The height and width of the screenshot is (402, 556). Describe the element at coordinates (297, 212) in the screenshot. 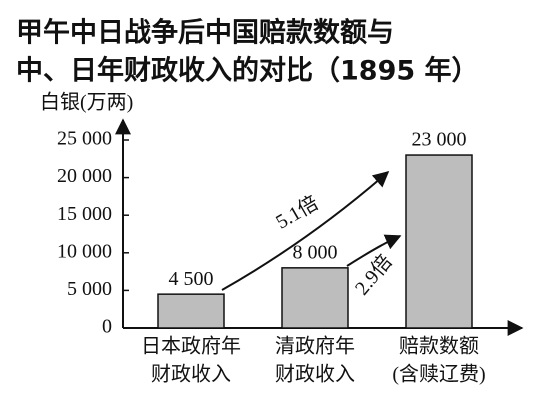

I see `annotation: 5.1倍` at that location.